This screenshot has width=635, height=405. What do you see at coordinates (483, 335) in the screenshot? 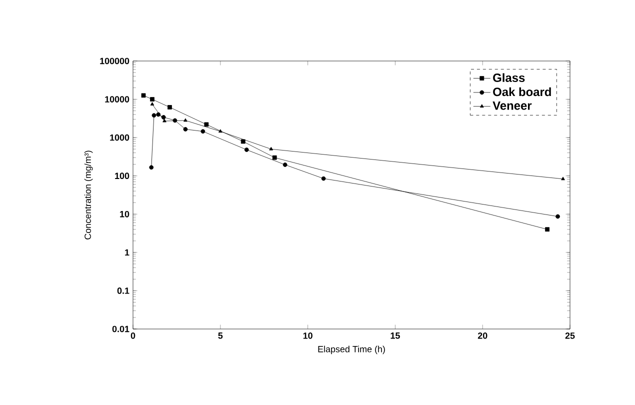
I see `x-tick-label: 20` at bounding box center [483, 335].